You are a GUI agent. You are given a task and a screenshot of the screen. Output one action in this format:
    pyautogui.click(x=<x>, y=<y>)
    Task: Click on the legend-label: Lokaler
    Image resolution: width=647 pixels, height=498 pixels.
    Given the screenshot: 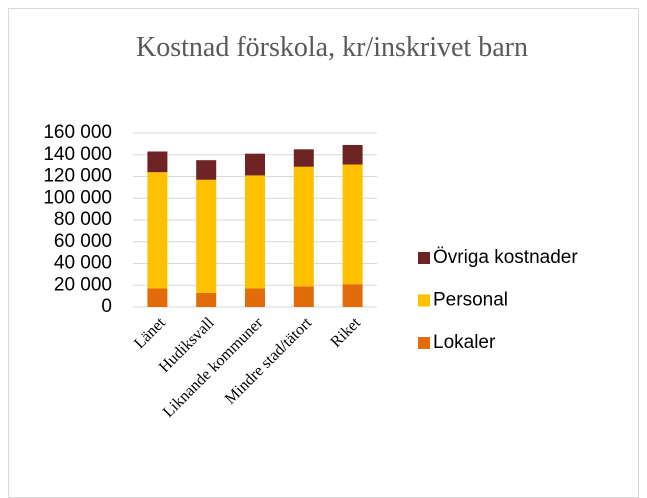 What is the action you would take?
    pyautogui.click(x=464, y=342)
    